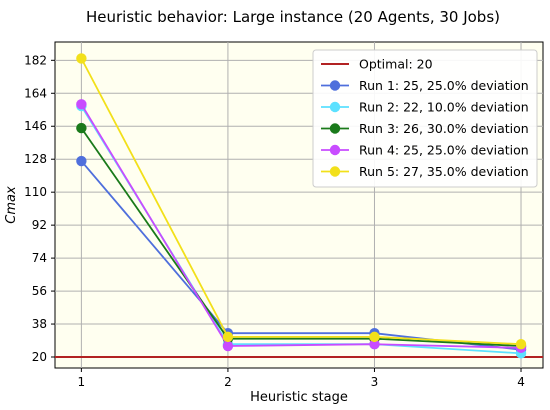 Image resolution: width=550 pixels, height=410 pixels. I want to click on y-tick-label: 182, so click(35, 60).